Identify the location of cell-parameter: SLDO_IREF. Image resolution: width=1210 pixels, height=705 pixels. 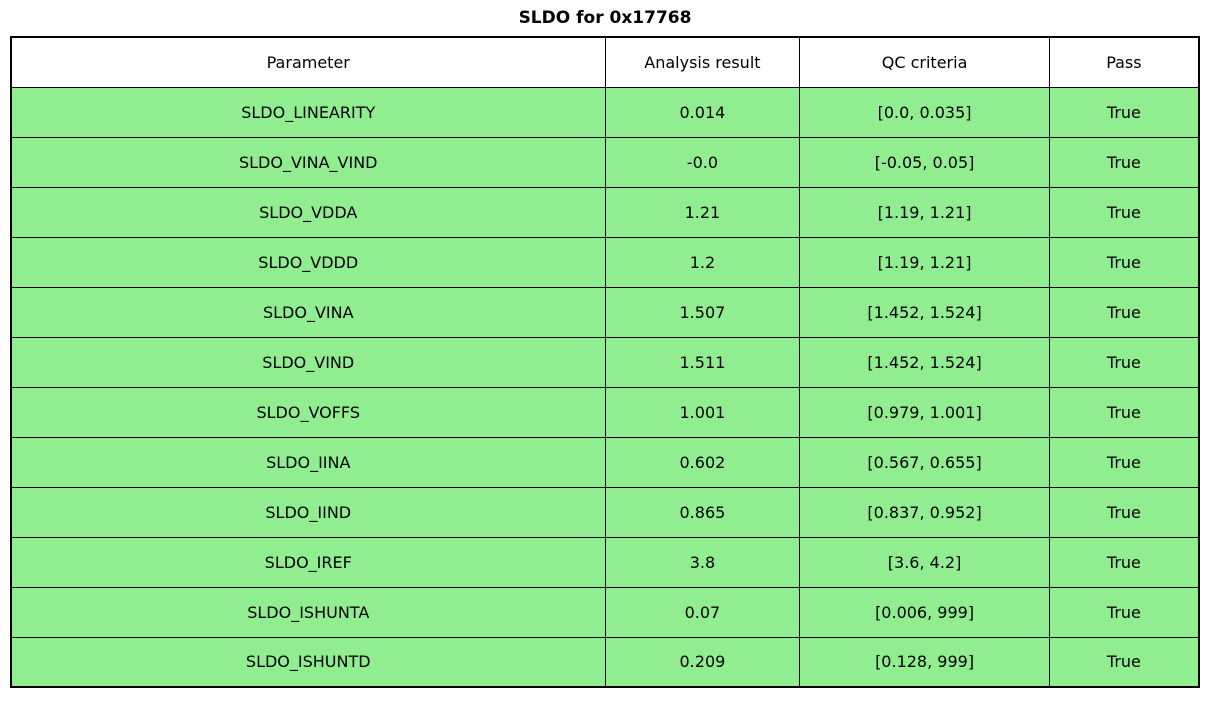
(308, 562).